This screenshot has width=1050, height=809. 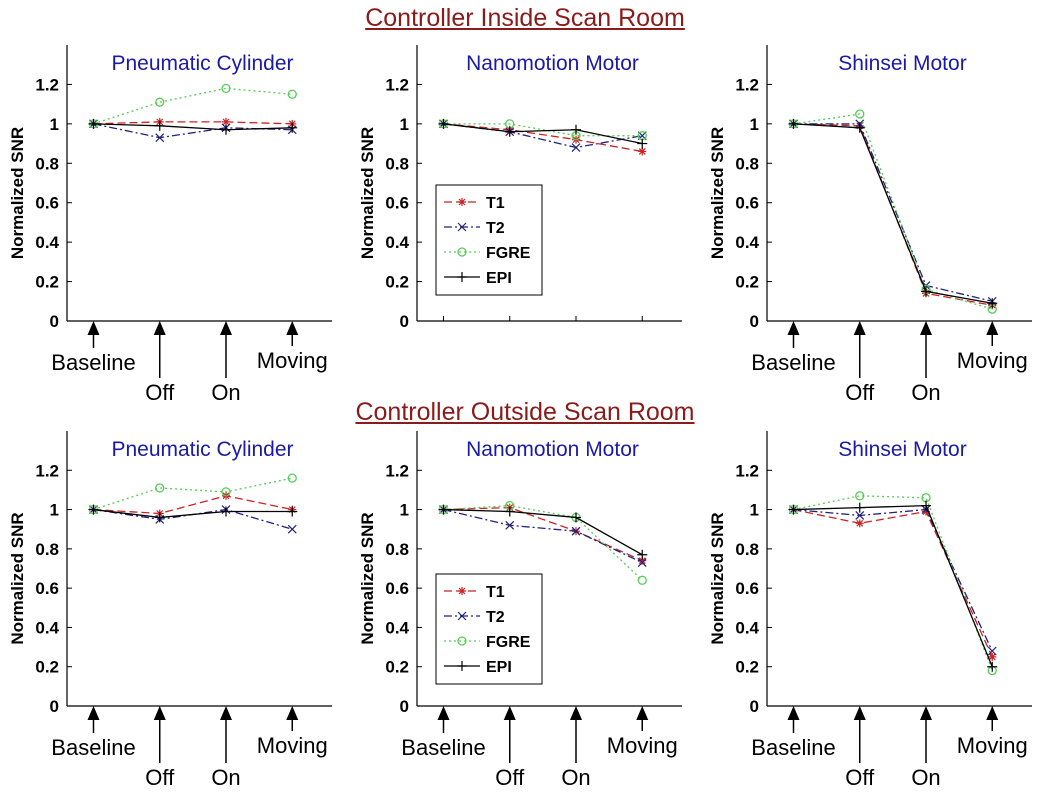 What do you see at coordinates (508, 253) in the screenshot?
I see `legend-label-fgre: FGRE` at bounding box center [508, 253].